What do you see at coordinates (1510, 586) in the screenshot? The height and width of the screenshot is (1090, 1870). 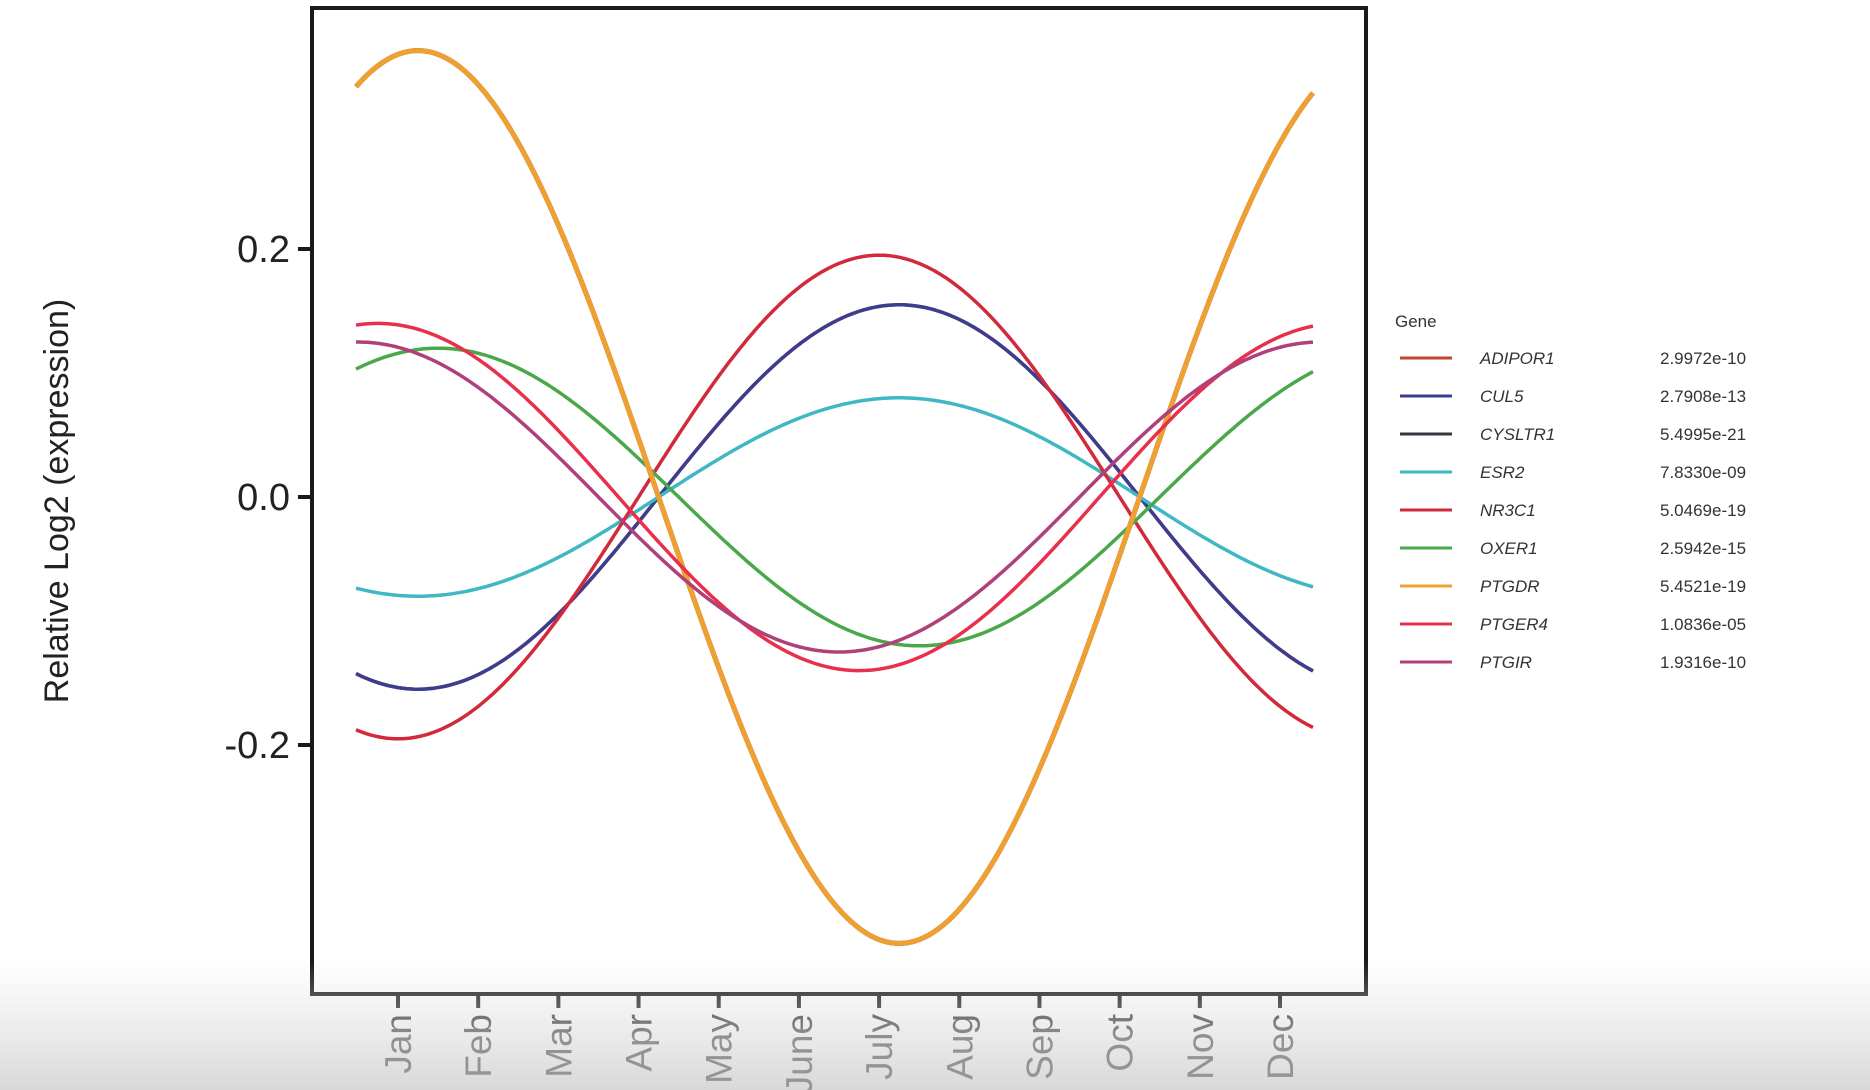 I see `legend-gene-name: PTGDR` at bounding box center [1510, 586].